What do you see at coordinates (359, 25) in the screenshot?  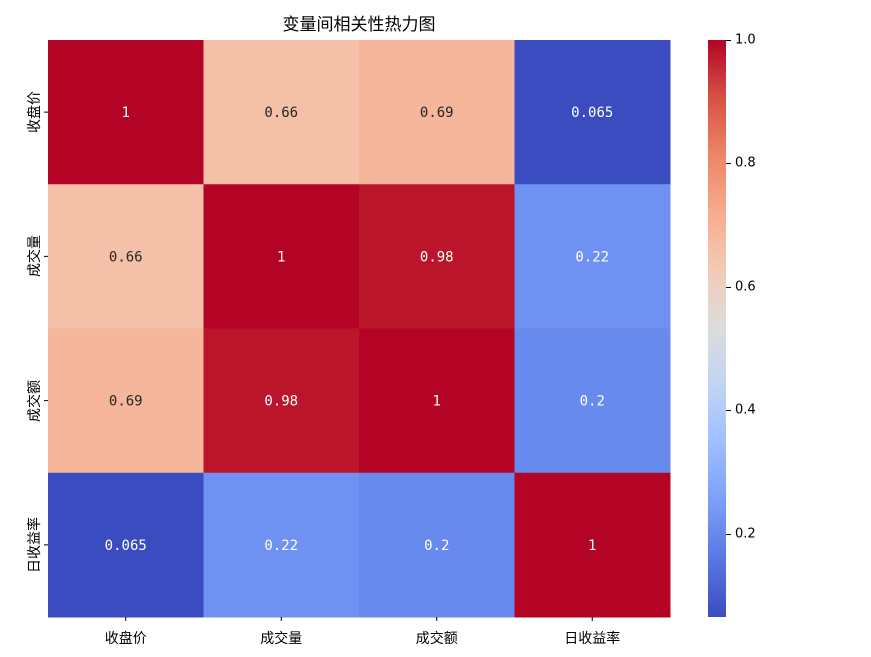 I see `chart-title: 变量间相关性热力图` at bounding box center [359, 25].